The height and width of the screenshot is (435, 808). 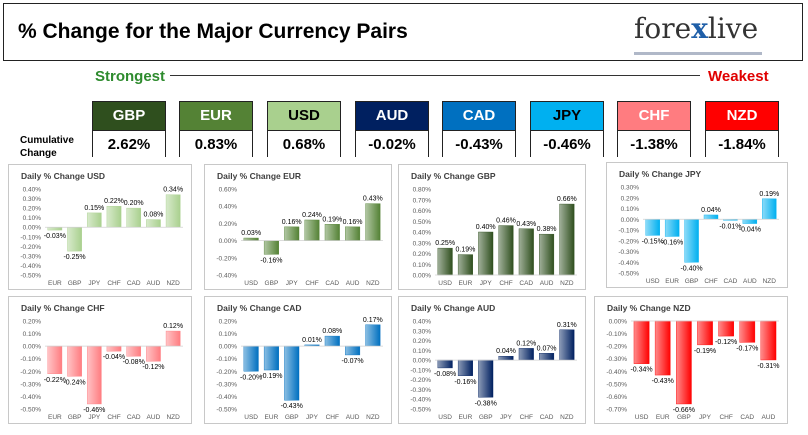 What do you see at coordinates (567, 129) in the screenshot?
I see `pair-box-jpy: JPY -0.46%` at bounding box center [567, 129].